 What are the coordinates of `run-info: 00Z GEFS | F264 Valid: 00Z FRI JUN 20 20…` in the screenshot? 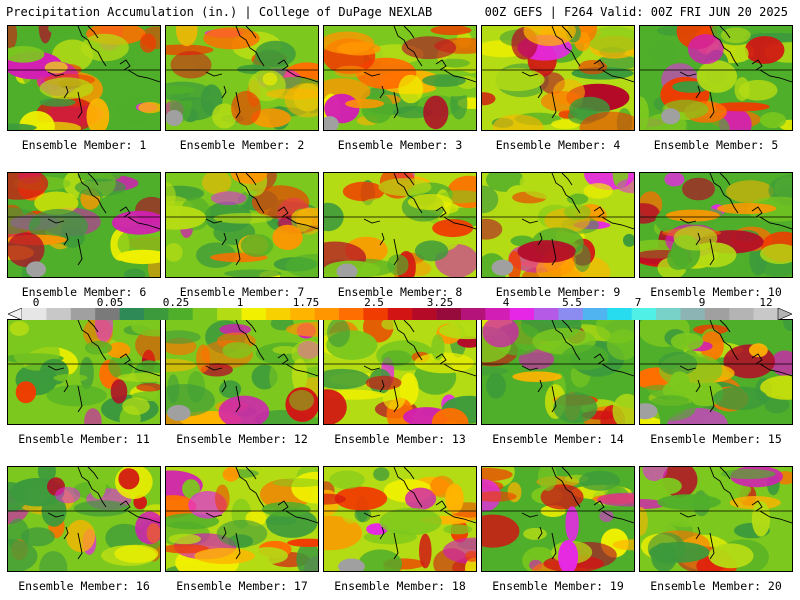 It's located at (636, 12).